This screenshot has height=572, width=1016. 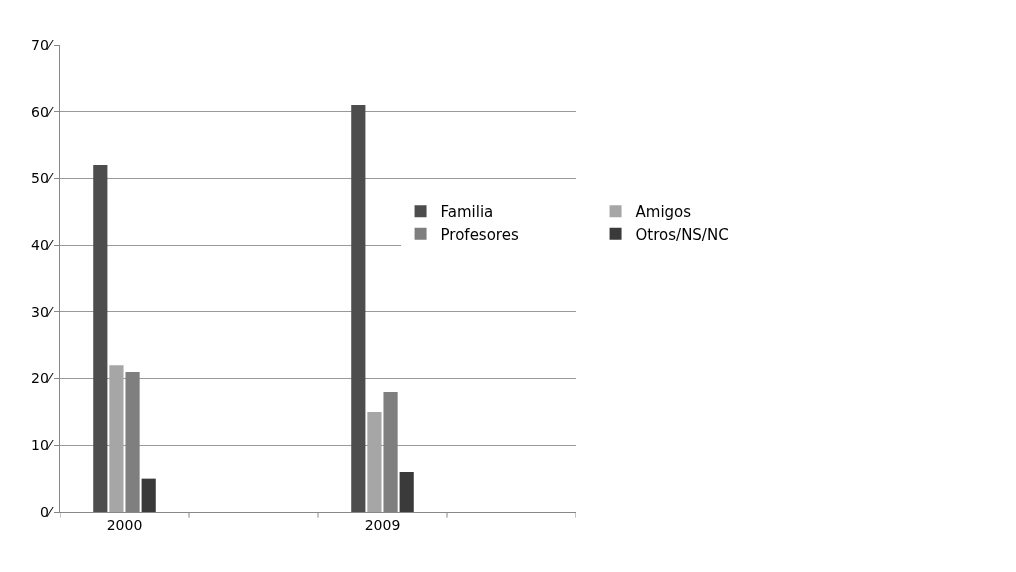 What do you see at coordinates (42, 445) in the screenshot?
I see `y-tick-label: 10⁄` at bounding box center [42, 445].